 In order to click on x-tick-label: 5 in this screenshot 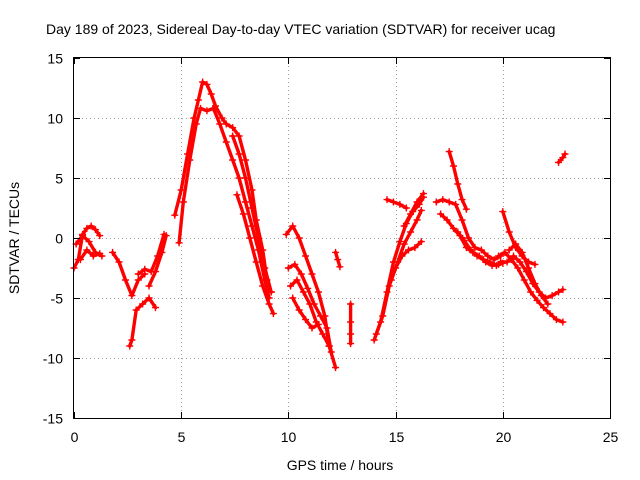, I will do `click(182, 437)`.